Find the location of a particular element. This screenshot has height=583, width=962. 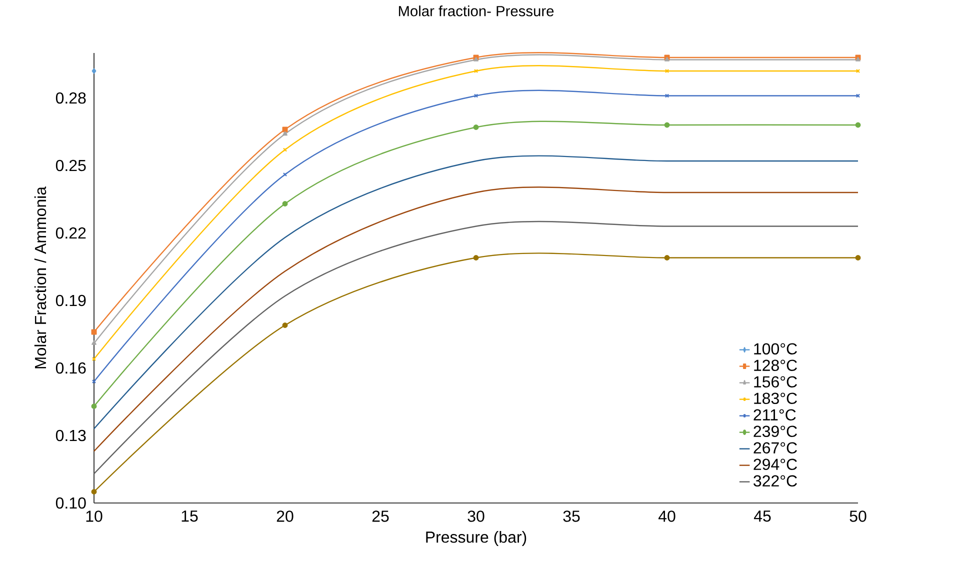

x-axis-title: Pressure (bar) is located at coordinates (476, 538).